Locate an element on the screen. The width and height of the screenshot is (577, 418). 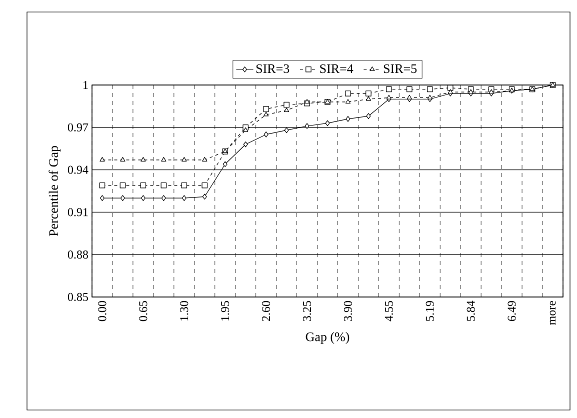
x-tick-label: 3.90 is located at coordinates (348, 310).